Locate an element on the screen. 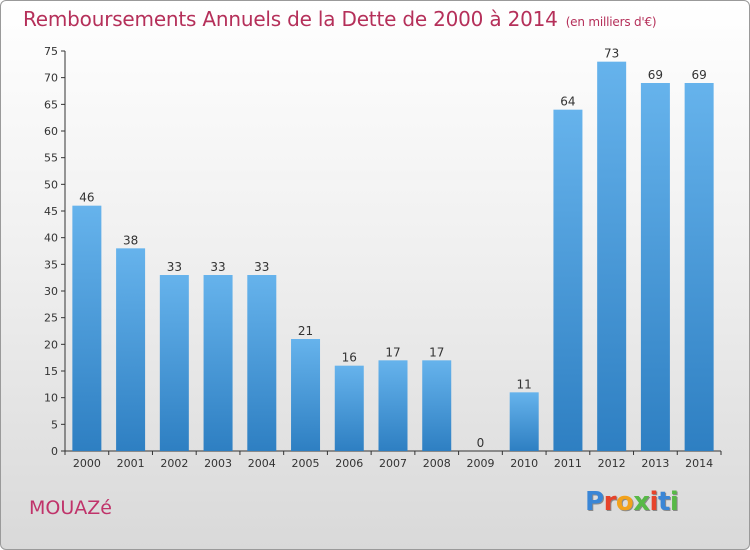 This screenshot has height=550, width=750. chart-subtitle: (en milliers d'€) is located at coordinates (611, 22).